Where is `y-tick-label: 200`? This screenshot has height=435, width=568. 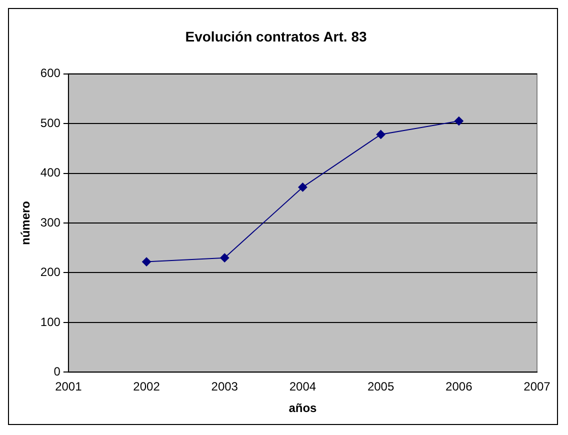 y-tick-label: 200 is located at coordinates (50, 272).